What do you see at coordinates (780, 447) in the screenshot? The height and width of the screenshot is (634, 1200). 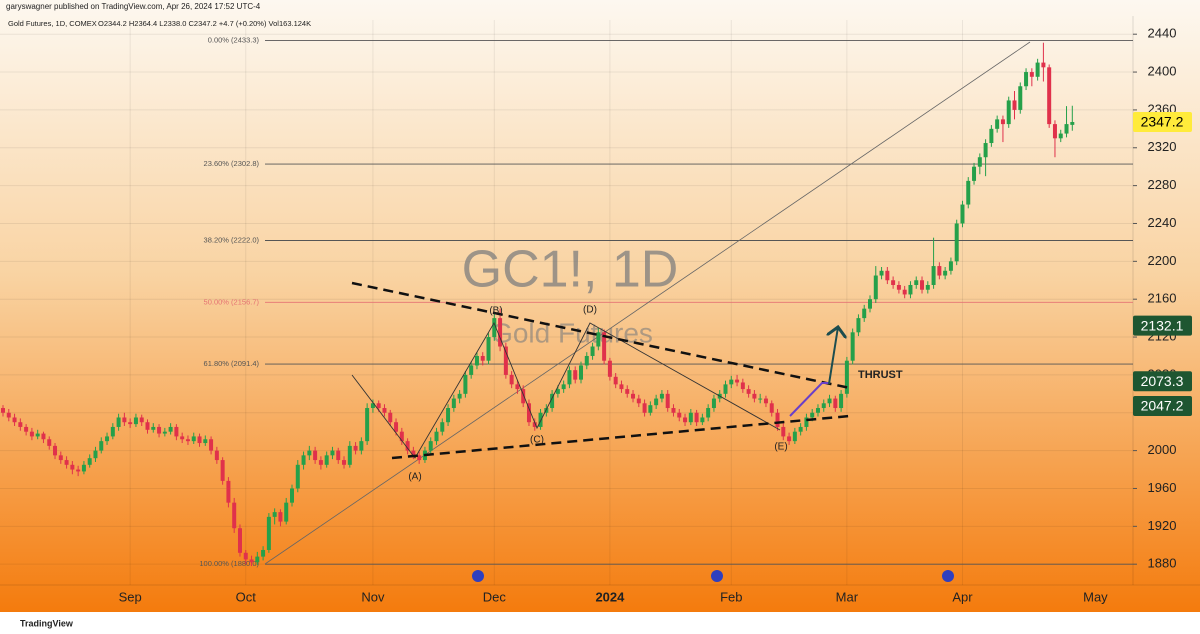 I see `wave-label: (E)` at bounding box center [780, 447].